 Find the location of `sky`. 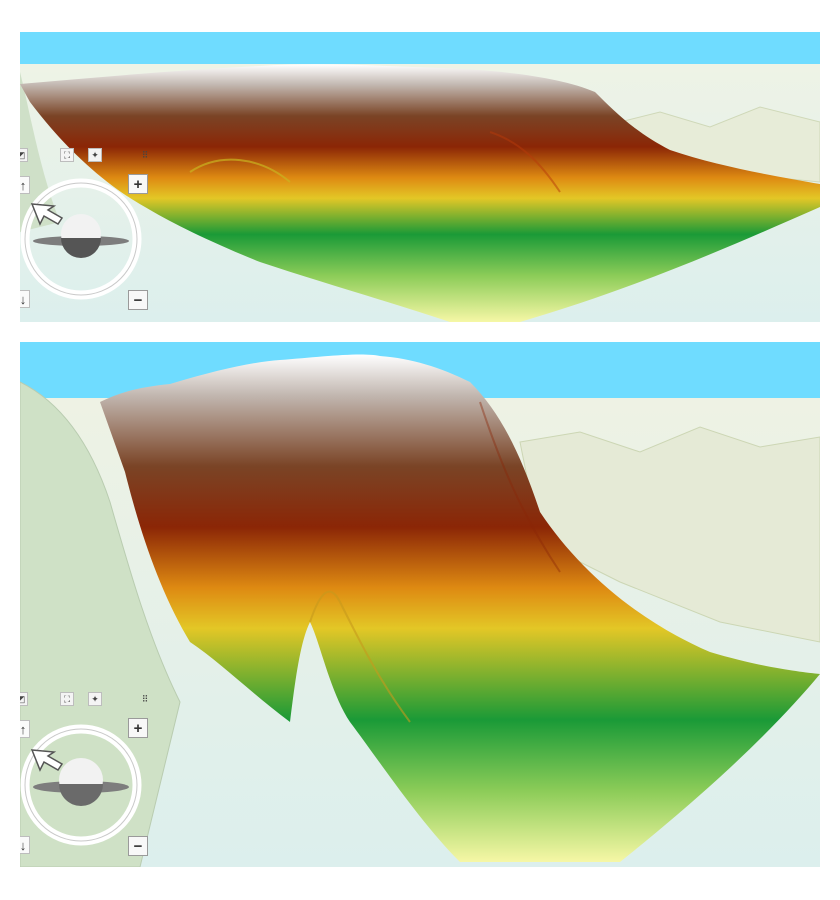

sky is located at coordinates (420, 48).